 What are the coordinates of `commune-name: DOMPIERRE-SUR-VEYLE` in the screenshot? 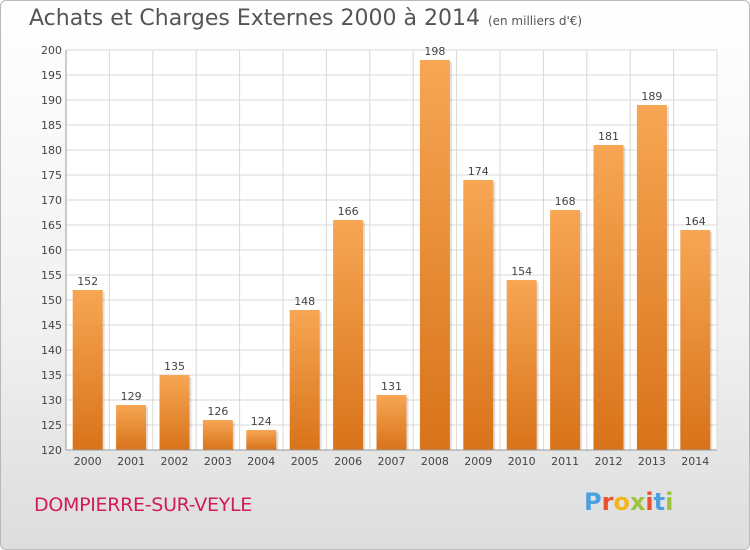 It's located at (143, 505).